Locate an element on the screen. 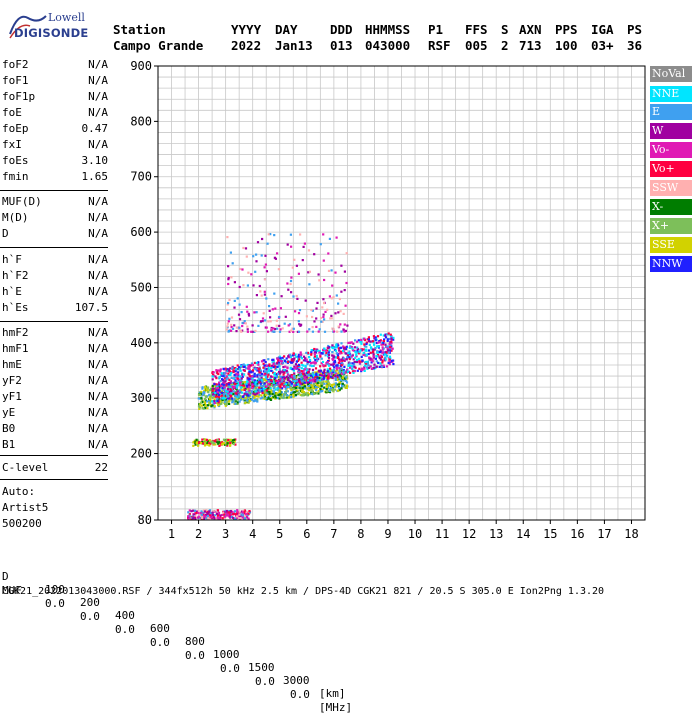 The height and width of the screenshot is (714, 700). param-name: M(D) is located at coordinates (15, 217).